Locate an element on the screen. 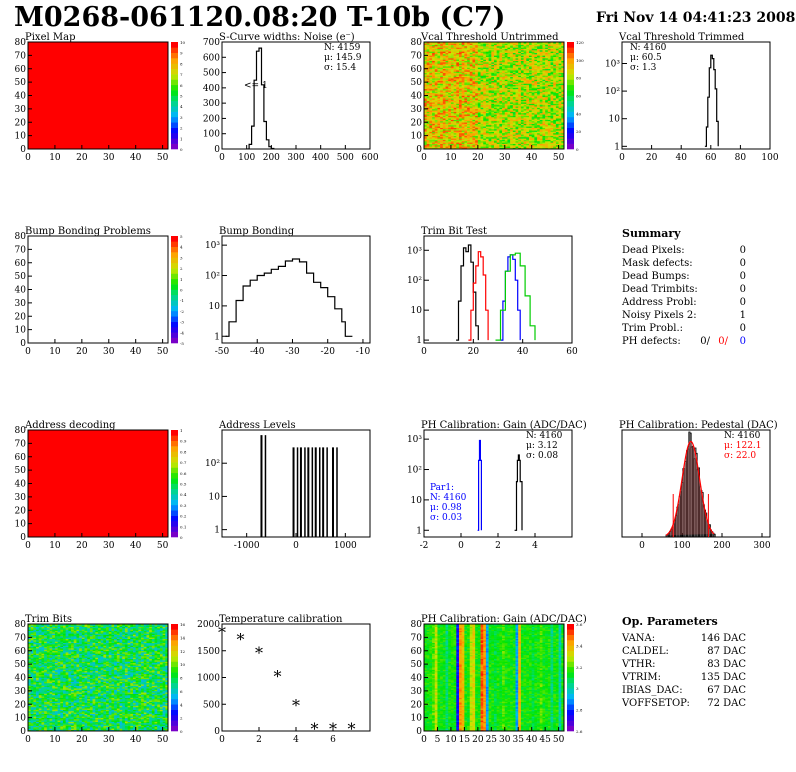 This screenshot has width=796, height=772. y-tick-label: 60 is located at coordinates (417, 70).